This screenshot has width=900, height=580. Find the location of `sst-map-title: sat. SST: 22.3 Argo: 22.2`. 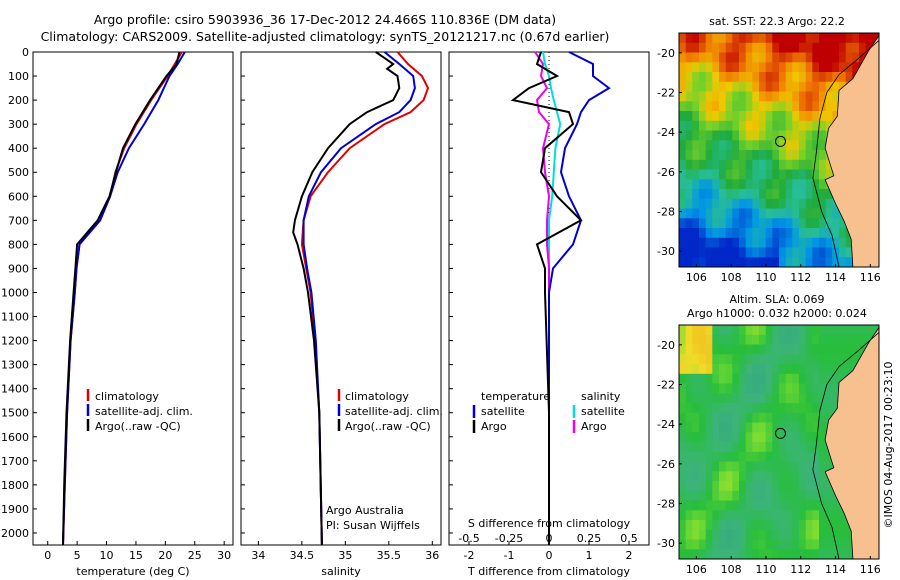

sst-map-title: sat. SST: 22.3 Argo: 22.2 is located at coordinates (777, 21).